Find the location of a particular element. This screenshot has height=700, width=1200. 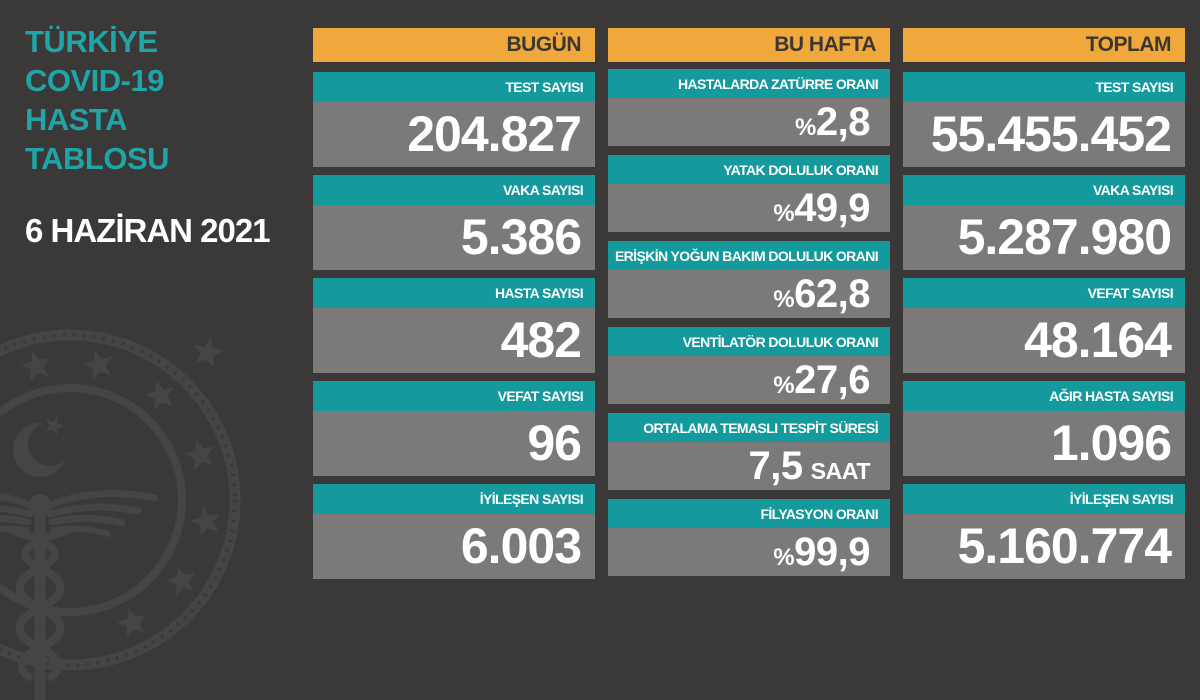

value-number: 96 is located at coordinates (554, 443).